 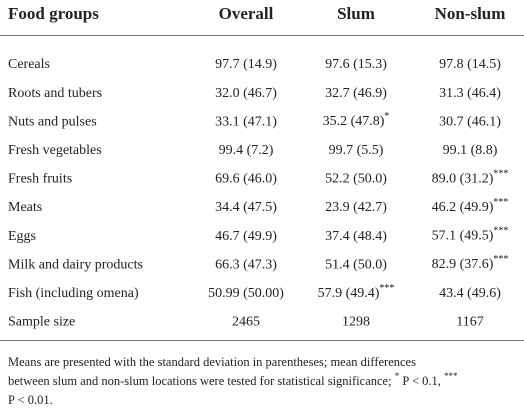 I want to click on cell: 1167, so click(x=469, y=322).